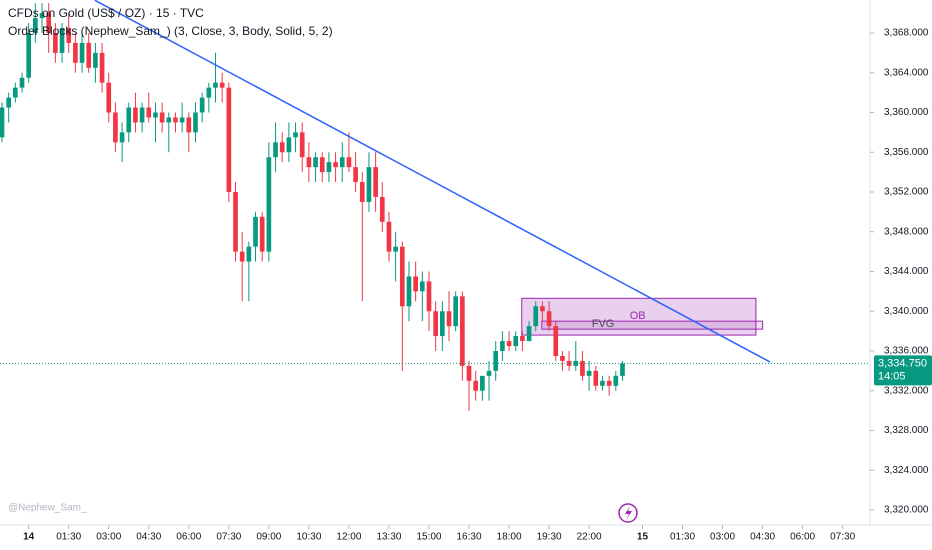  I want to click on last-price-tag, so click(903, 370).